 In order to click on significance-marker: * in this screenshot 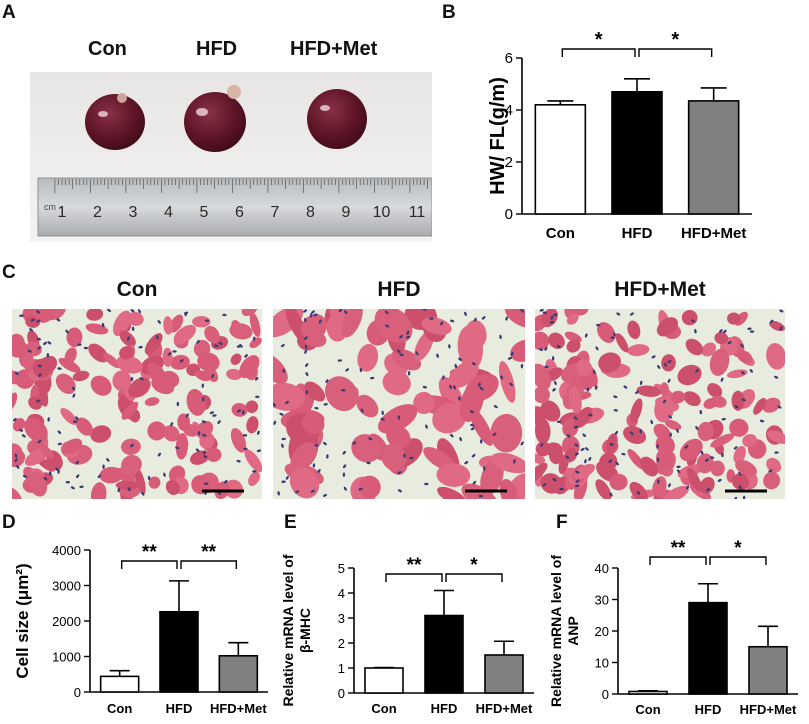, I will do `click(738, 548)`.